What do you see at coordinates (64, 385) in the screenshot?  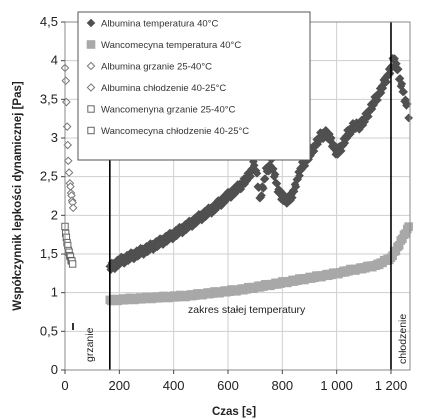 I see `x-tick-label: 0` at bounding box center [64, 385].